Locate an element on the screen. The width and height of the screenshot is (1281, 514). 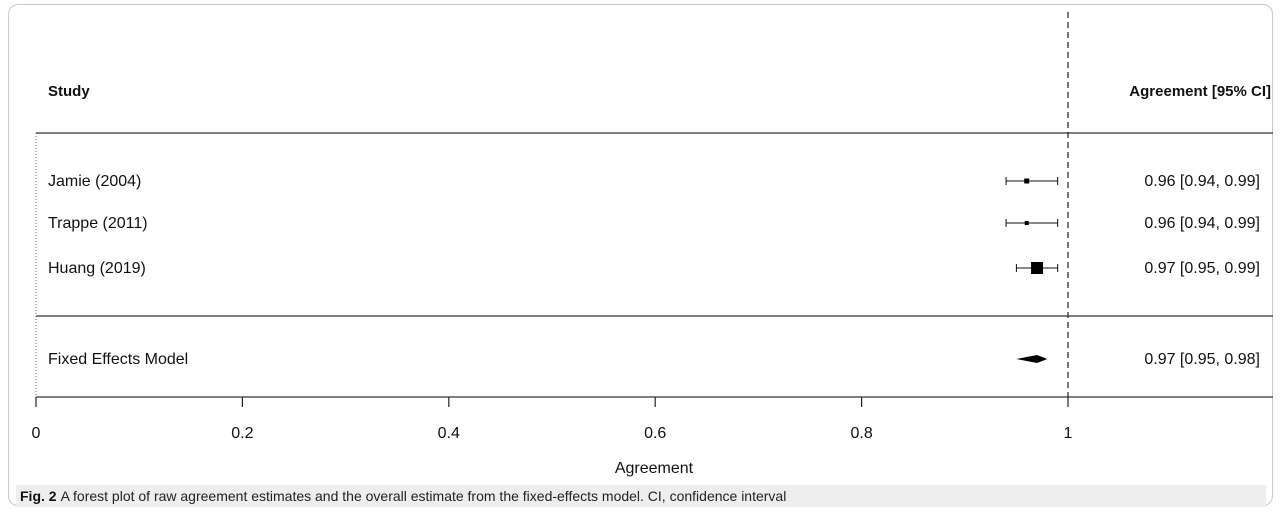
study-ci-text: 0.97 [0.95, 0.99] is located at coordinates (1202, 268).